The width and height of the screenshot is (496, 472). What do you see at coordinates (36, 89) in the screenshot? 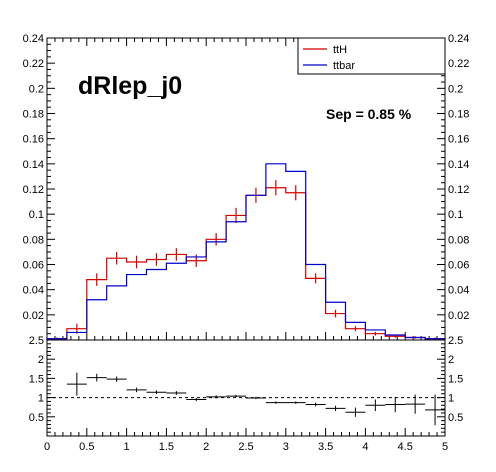
I see `main-y-tick-label: 0.2` at bounding box center [36, 89].